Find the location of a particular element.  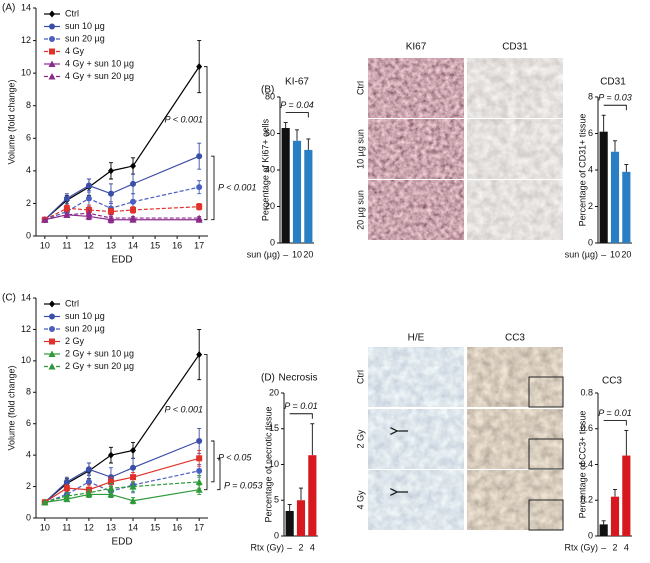

y-axis-label: Percentage of CC3+ tissue is located at coordinates (582, 465).